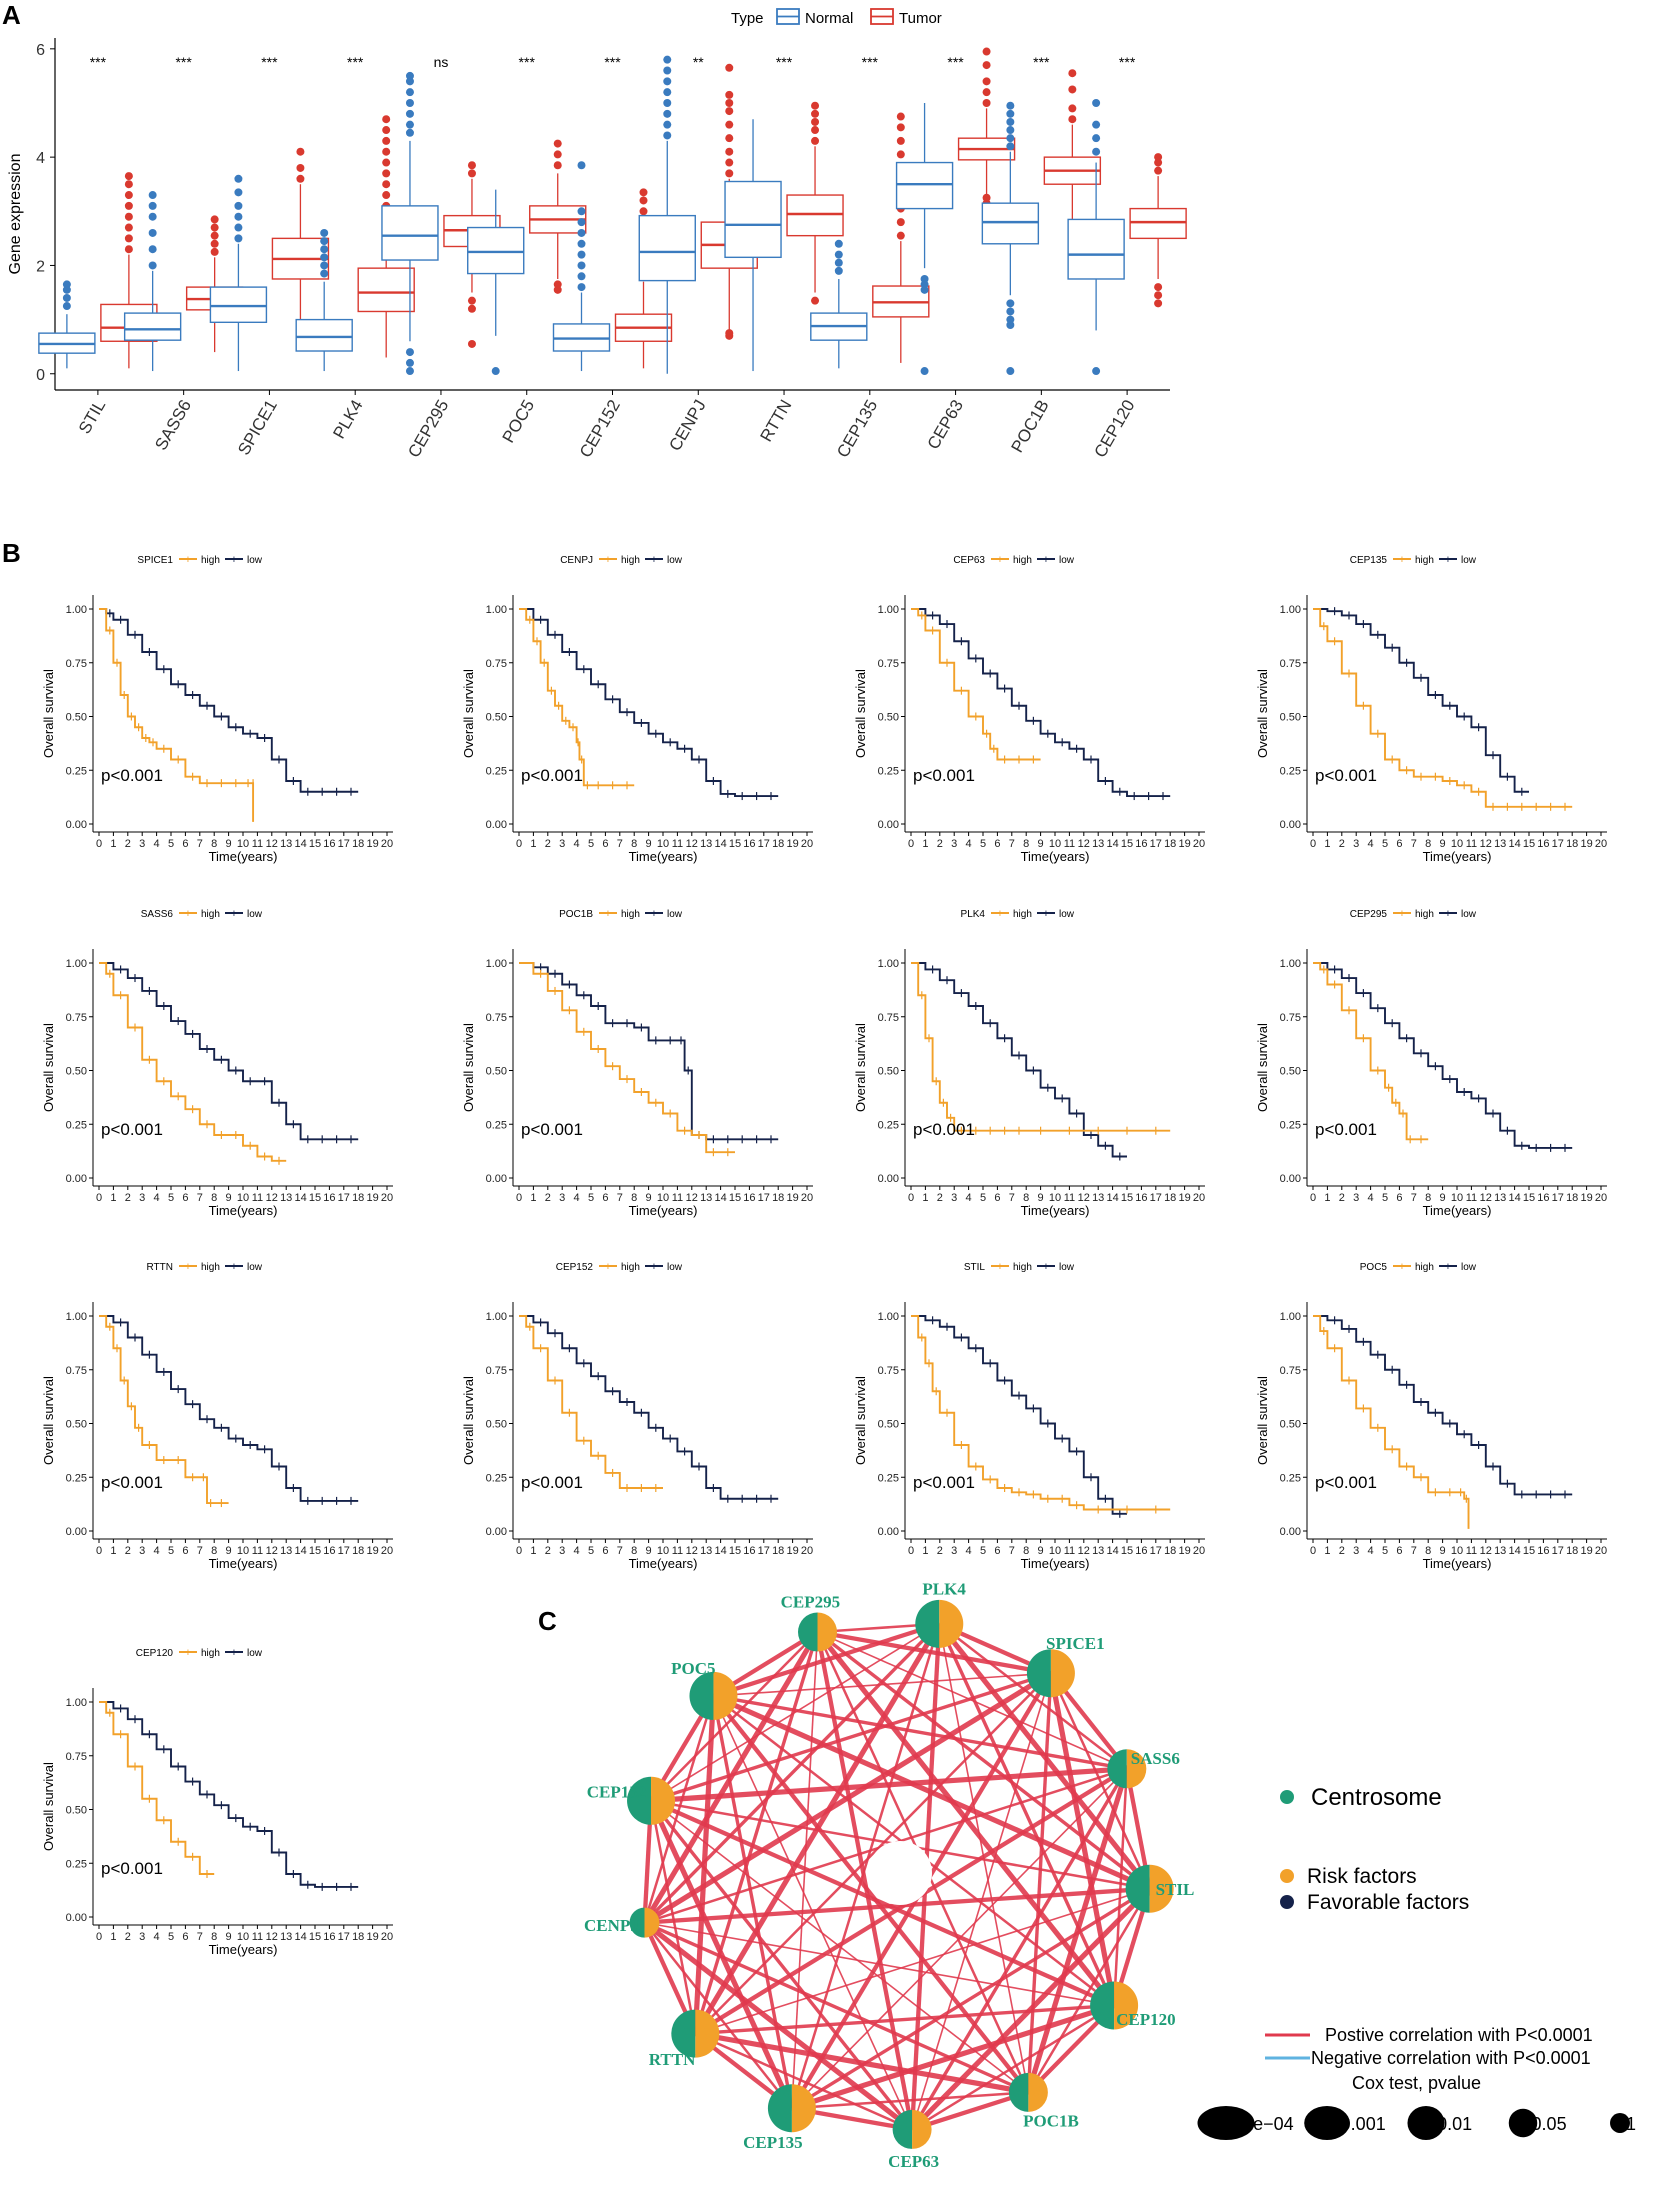 Image resolution: width=1655 pixels, height=2196 pixels. What do you see at coordinates (200, 844) in the screenshot?
I see `x-tick-label: 7` at bounding box center [200, 844].